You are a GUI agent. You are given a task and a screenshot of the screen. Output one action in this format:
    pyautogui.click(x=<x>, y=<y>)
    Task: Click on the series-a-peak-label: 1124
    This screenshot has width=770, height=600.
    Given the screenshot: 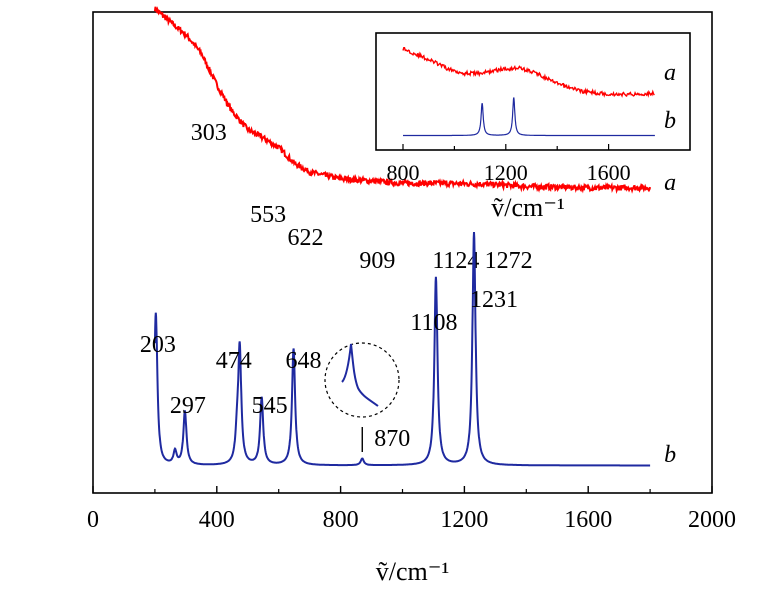 What is the action you would take?
    pyautogui.click(x=455, y=261)
    